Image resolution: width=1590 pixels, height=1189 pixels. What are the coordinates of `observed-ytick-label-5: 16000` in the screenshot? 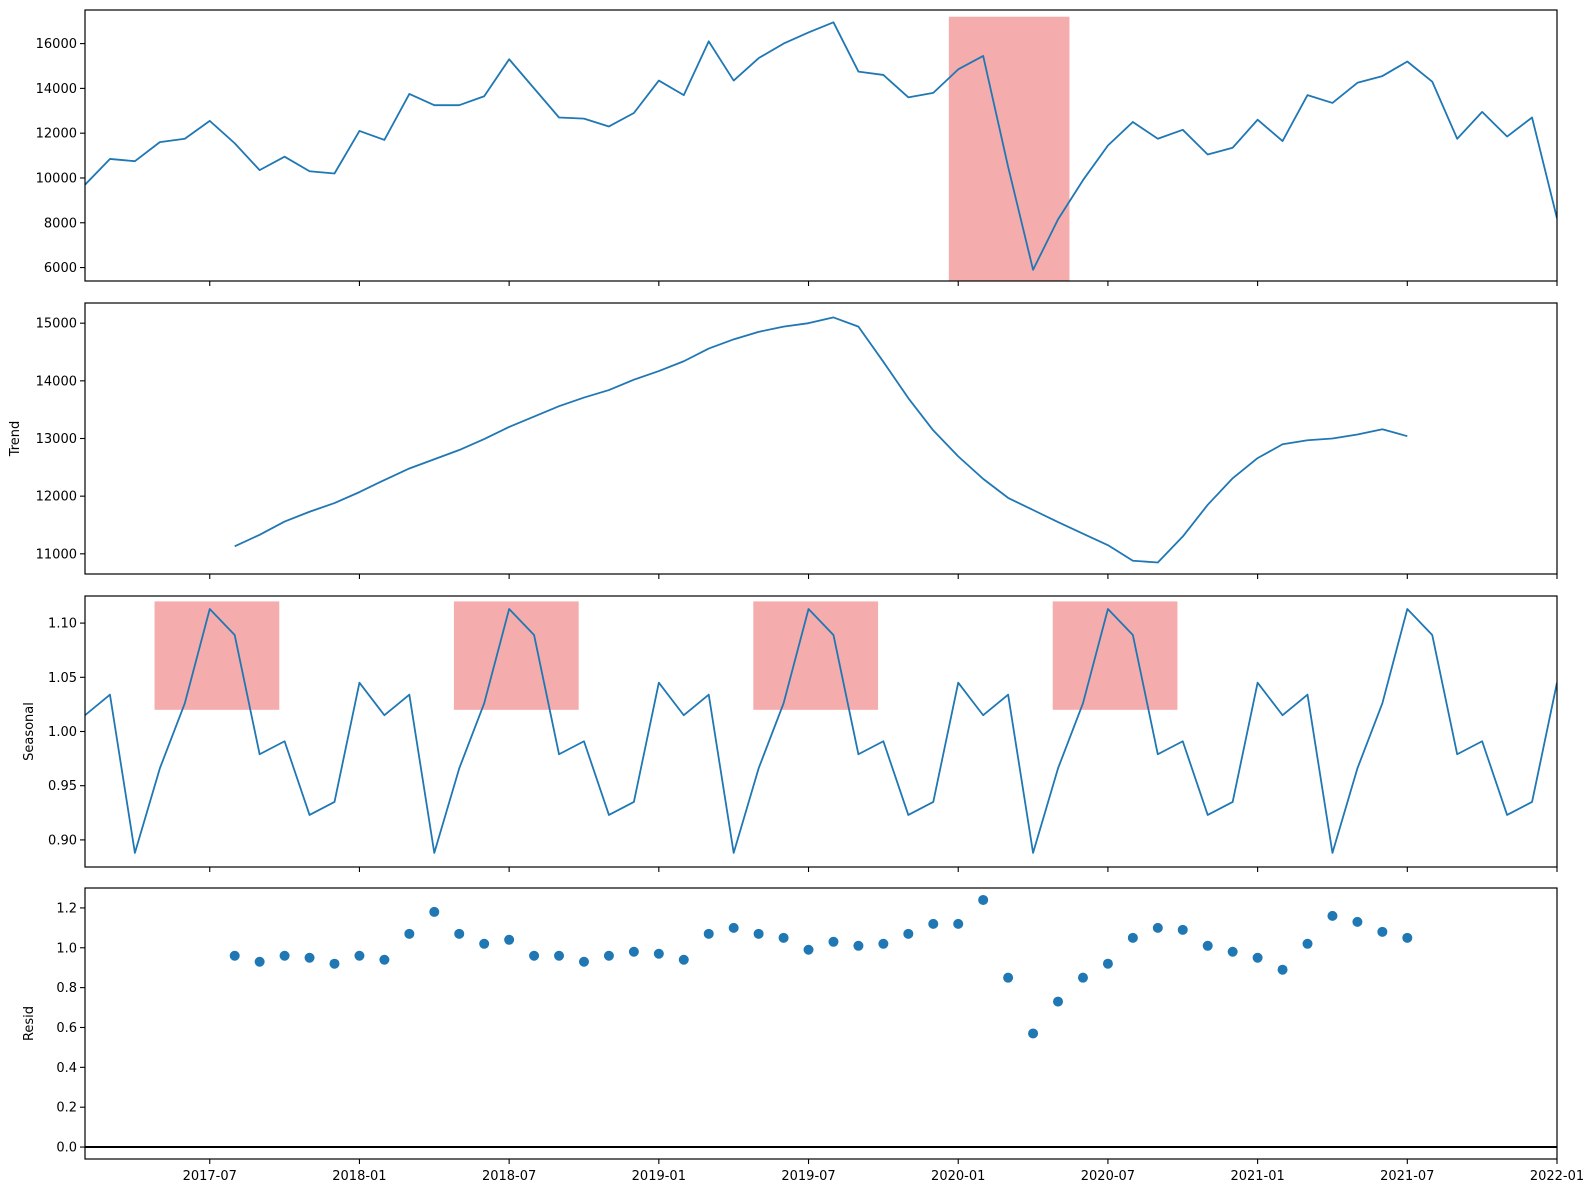 It's located at (56, 44).